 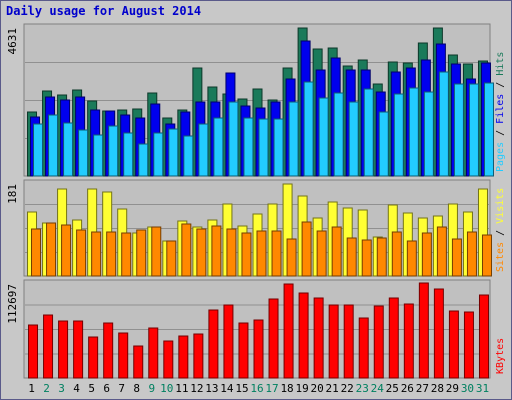 I want to click on day-label-11: 11, so click(x=181, y=388).